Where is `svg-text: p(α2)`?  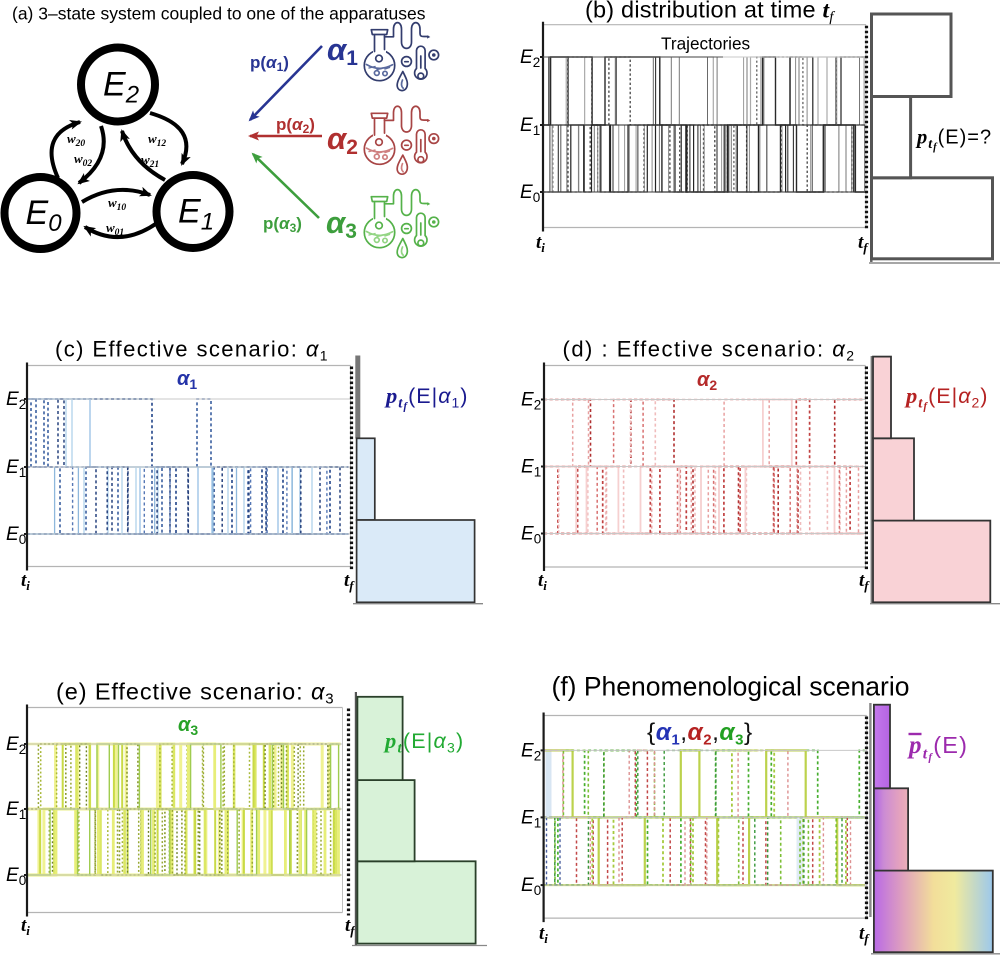 svg-text: p(α2) is located at coordinates (295, 125).